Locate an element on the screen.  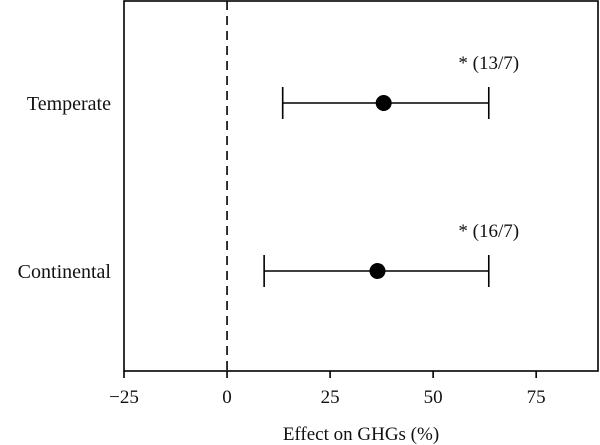
x-tick-label: 50 is located at coordinates (433, 397).